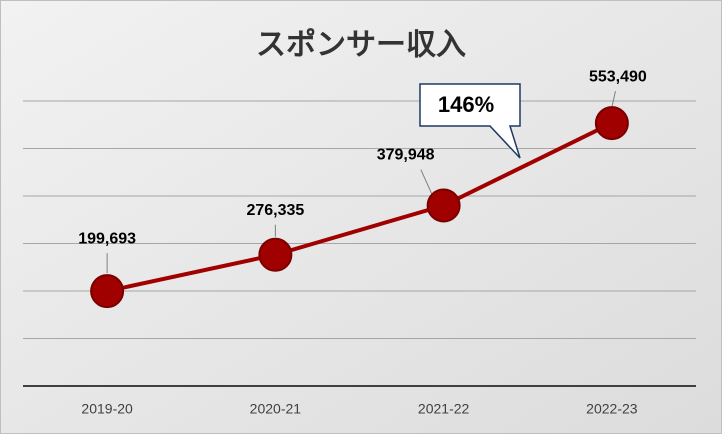 This screenshot has width=722, height=434. Describe the element at coordinates (618, 76) in the screenshot. I see `data-label: 553,490` at that location.